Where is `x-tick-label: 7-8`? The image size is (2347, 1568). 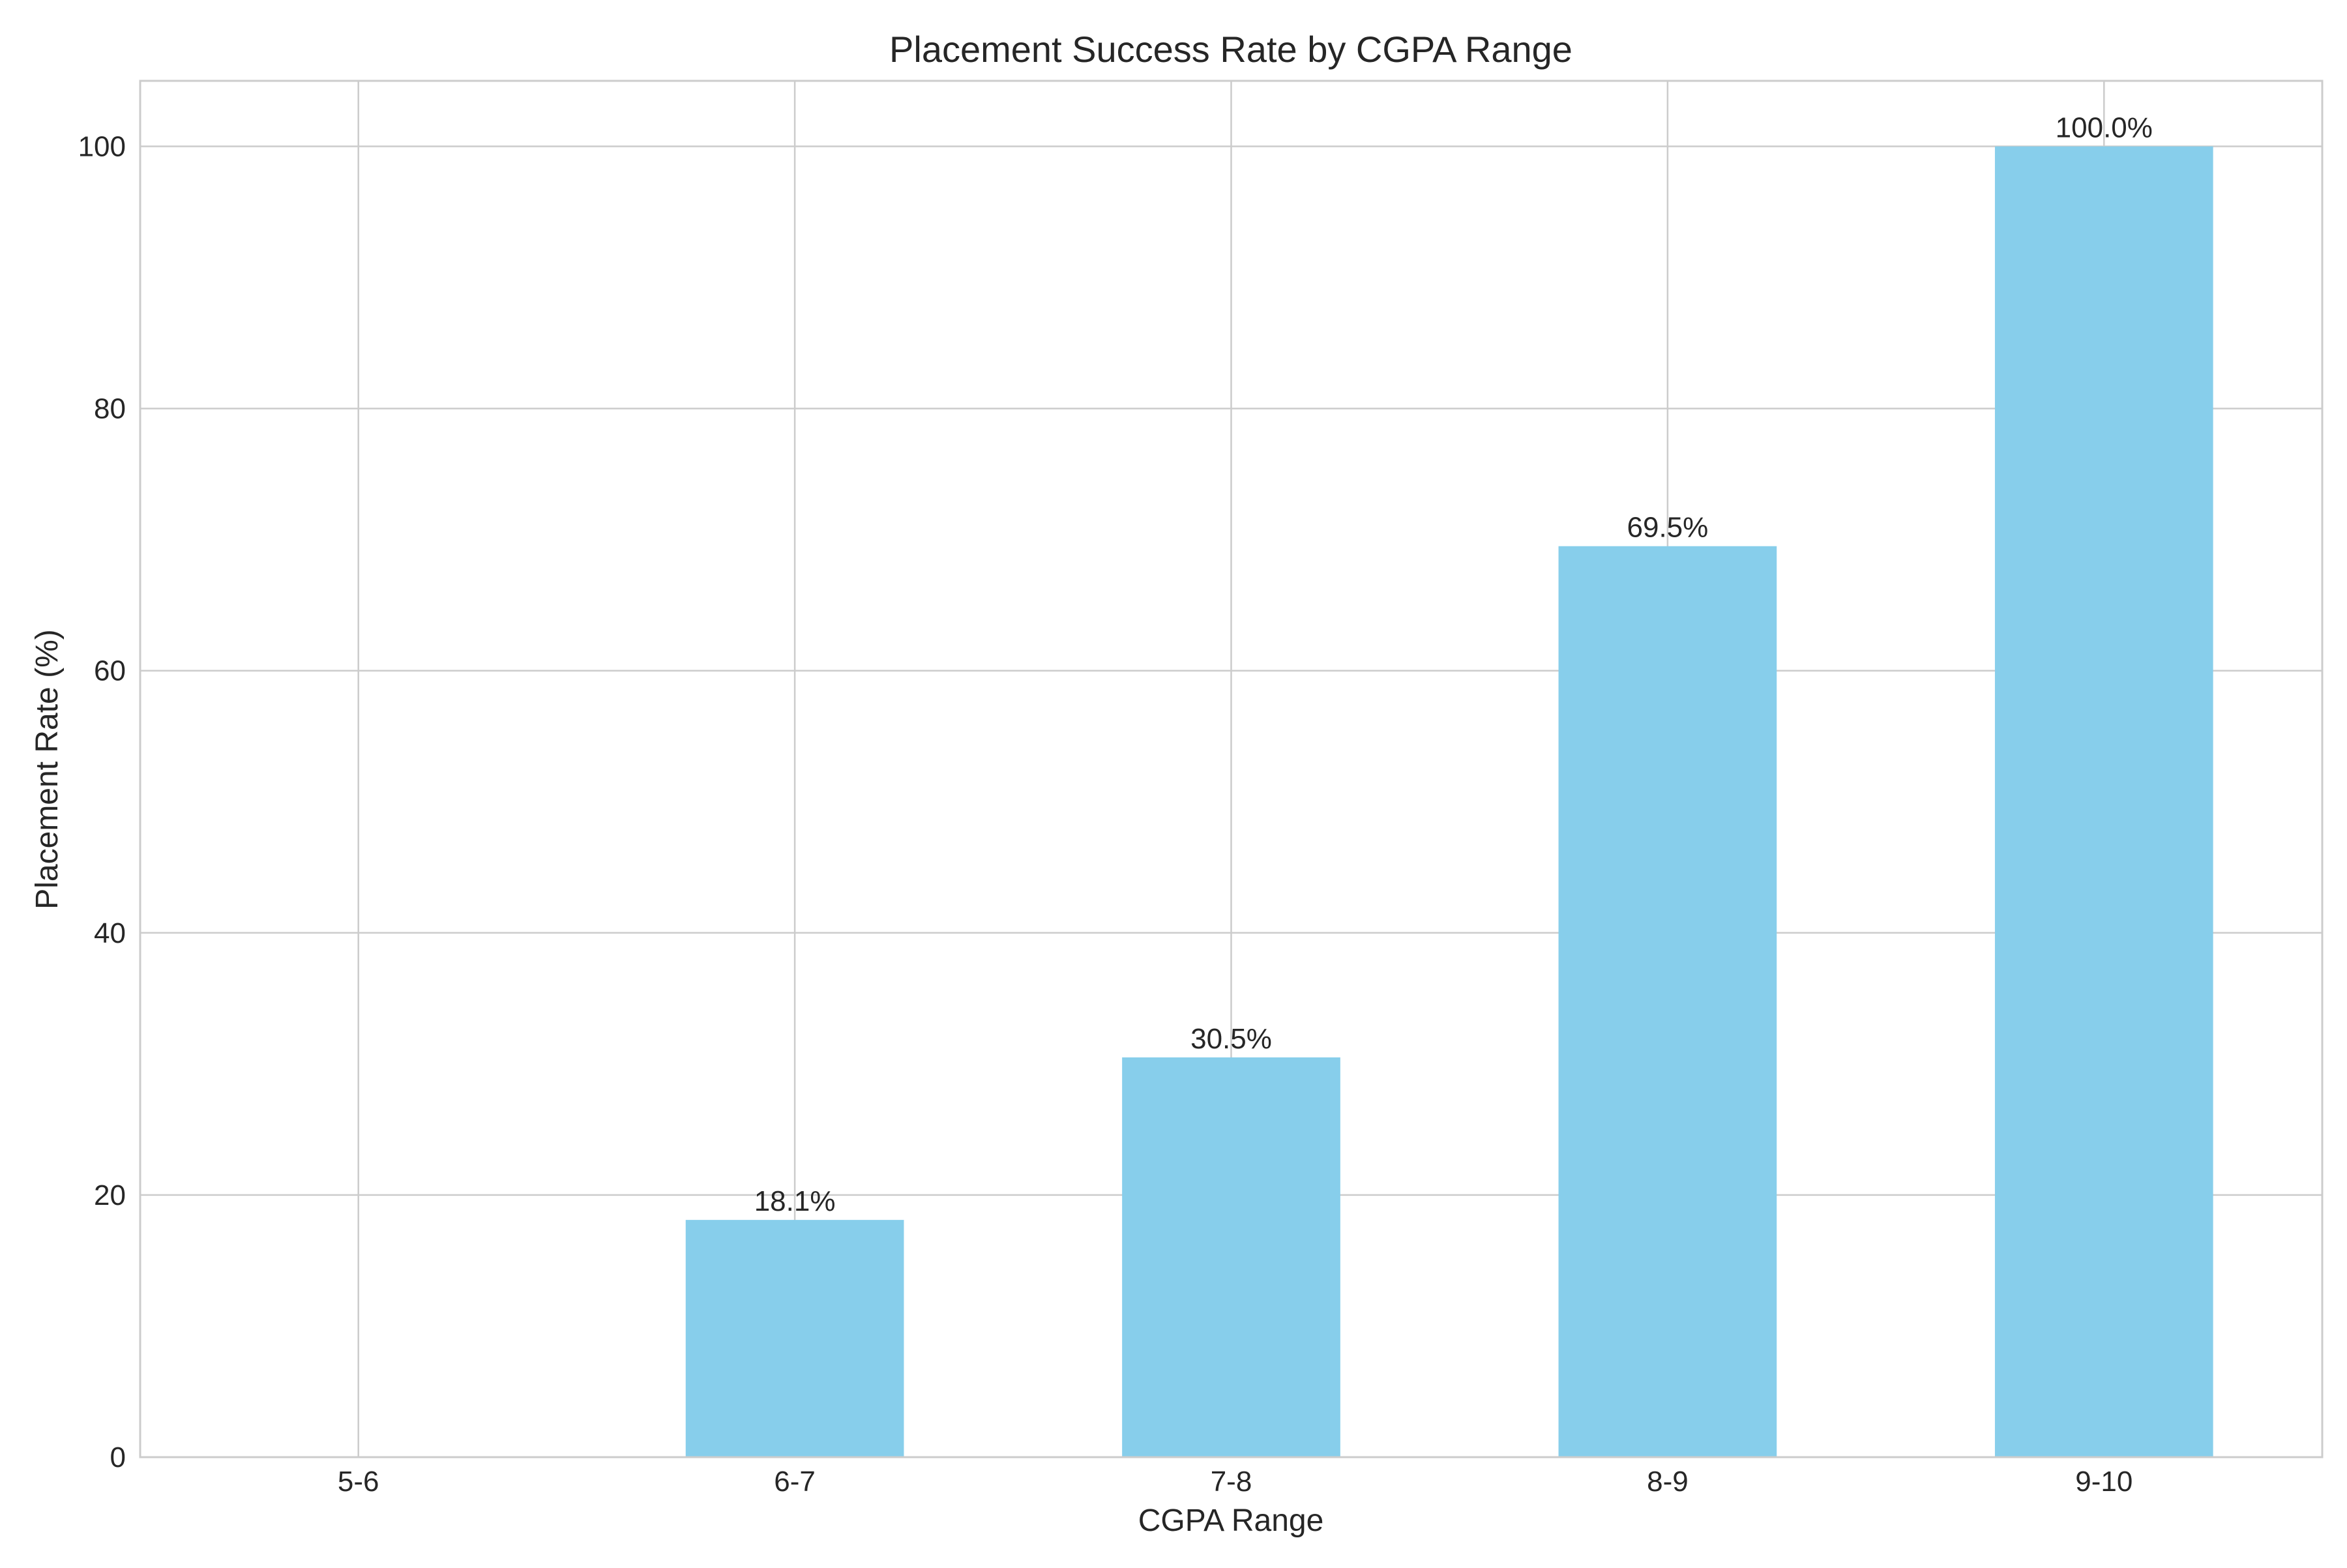 x-tick-label: 7-8 is located at coordinates (1231, 1482).